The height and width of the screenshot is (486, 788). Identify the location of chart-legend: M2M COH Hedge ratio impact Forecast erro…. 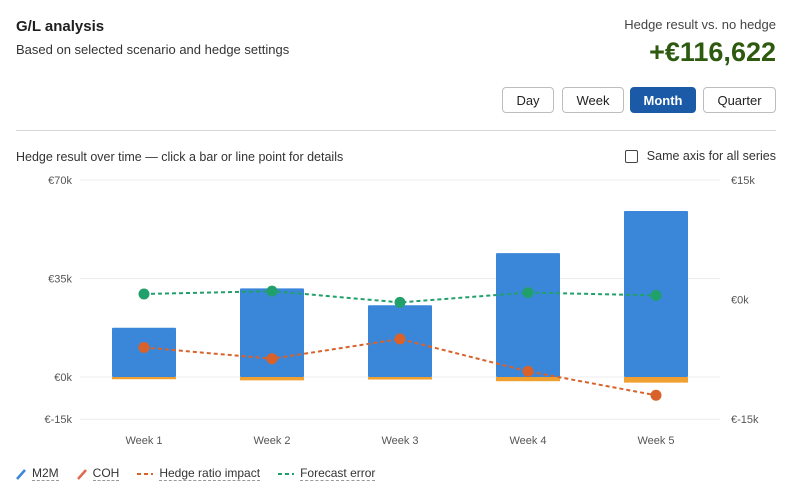
(204, 473).